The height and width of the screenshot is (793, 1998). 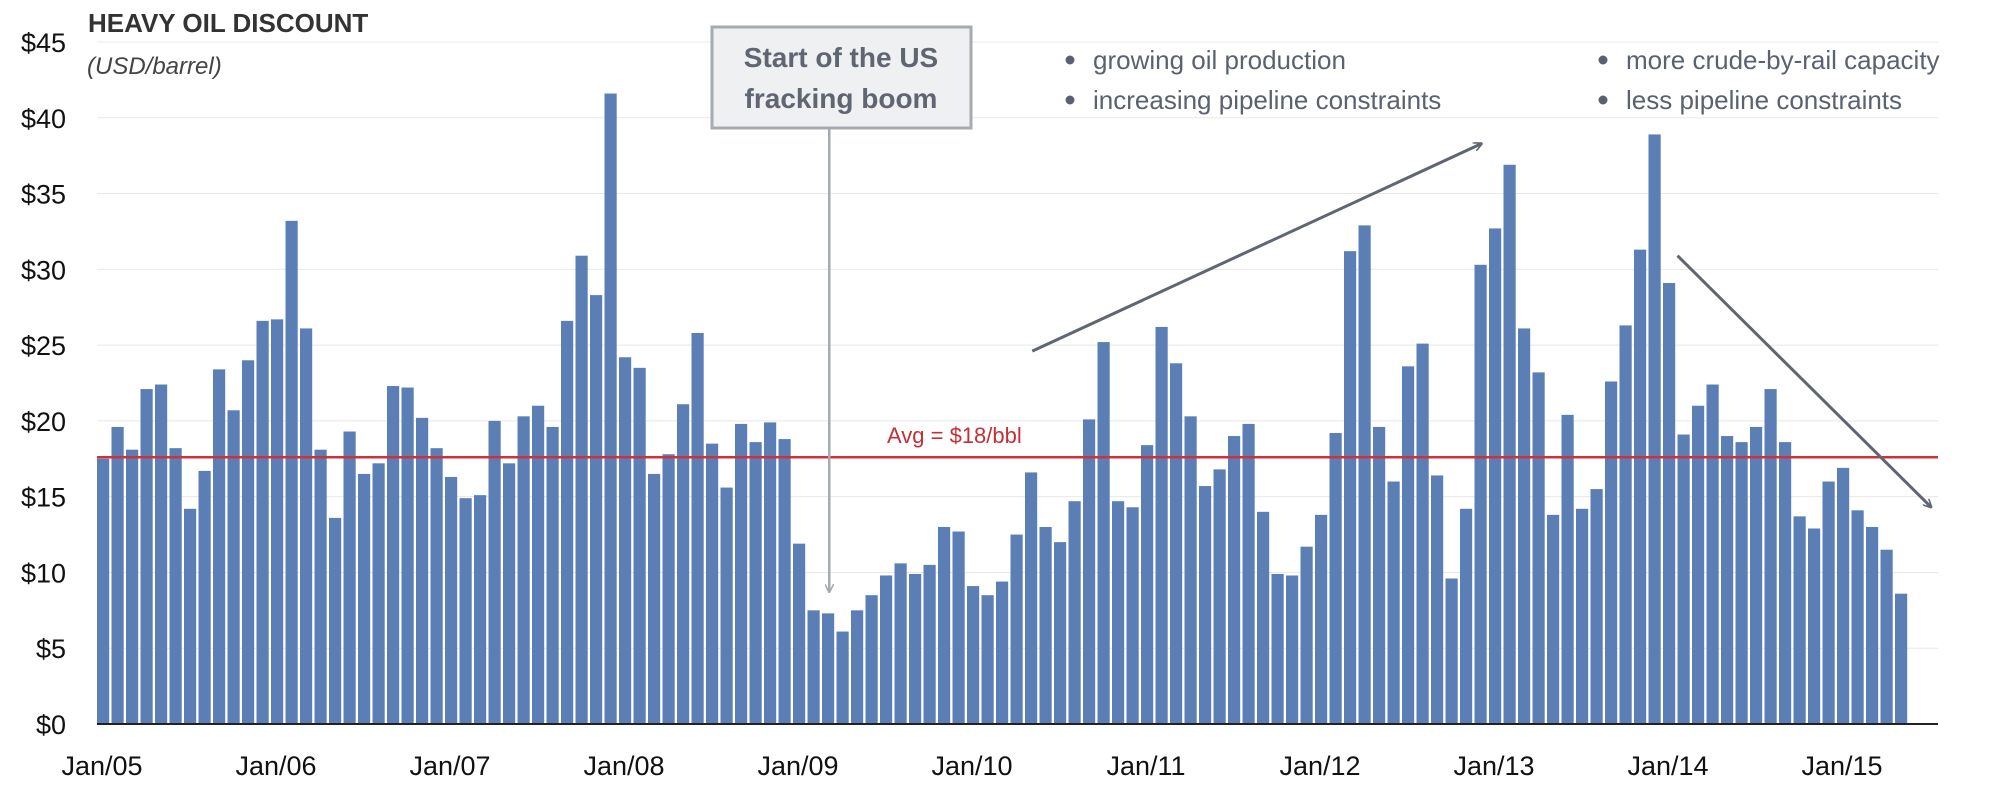 I want to click on y-tick-label: $20, so click(x=43, y=422).